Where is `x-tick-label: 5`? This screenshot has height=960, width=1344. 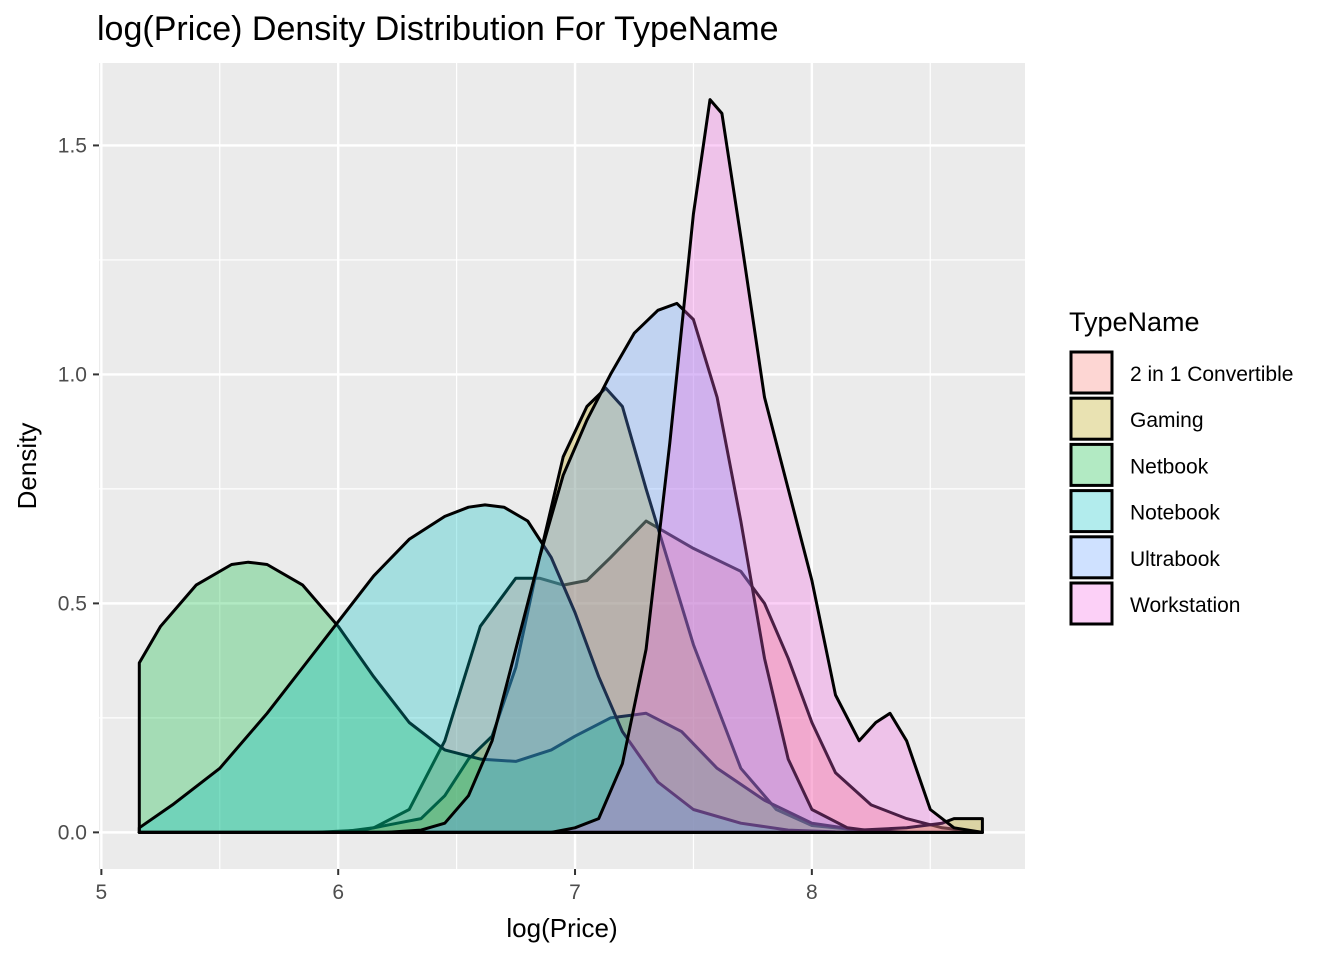 x-tick-label: 5 is located at coordinates (102, 892).